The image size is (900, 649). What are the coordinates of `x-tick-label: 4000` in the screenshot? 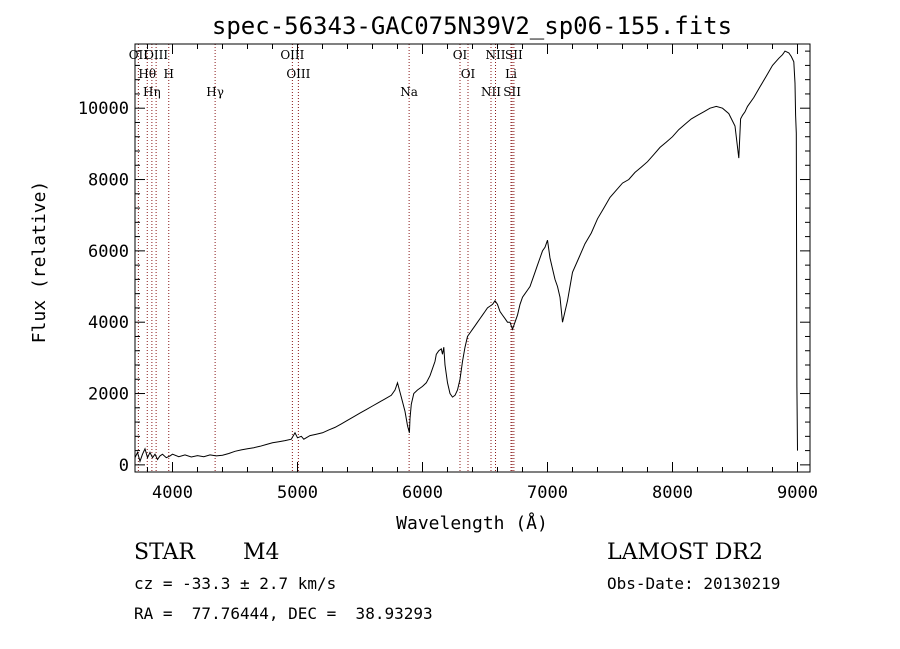 It's located at (172, 493).